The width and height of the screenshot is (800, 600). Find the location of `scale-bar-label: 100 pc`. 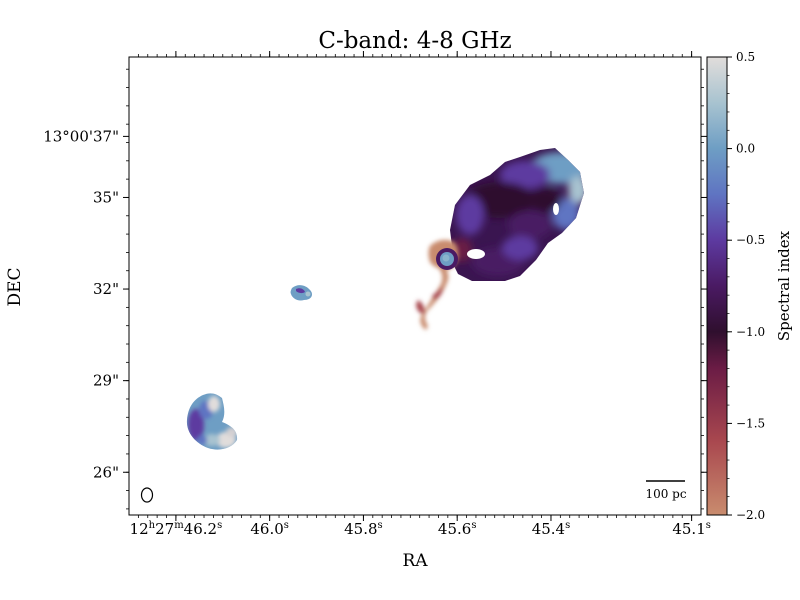

scale-bar-label: 100 pc is located at coordinates (665, 494).